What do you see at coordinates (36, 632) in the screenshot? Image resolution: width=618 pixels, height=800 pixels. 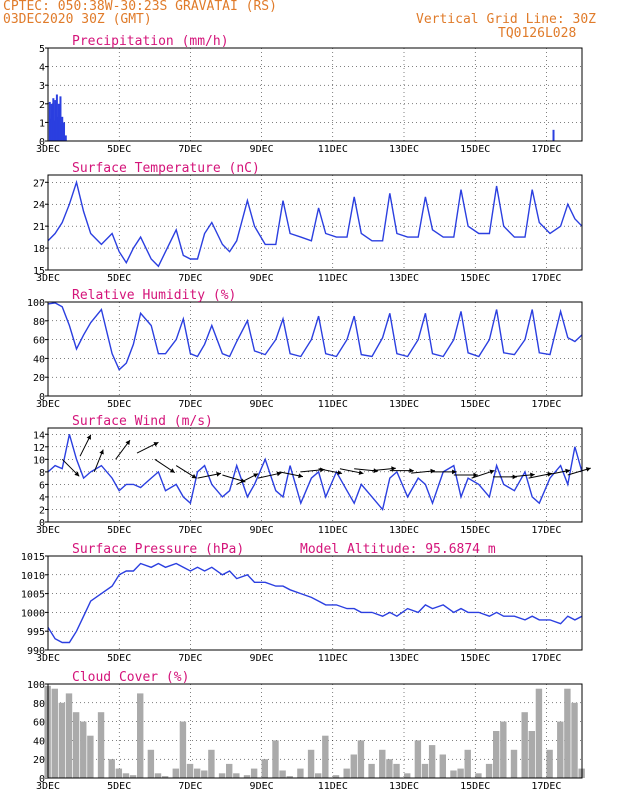 I see `y-tick-label: 995` at bounding box center [36, 632].